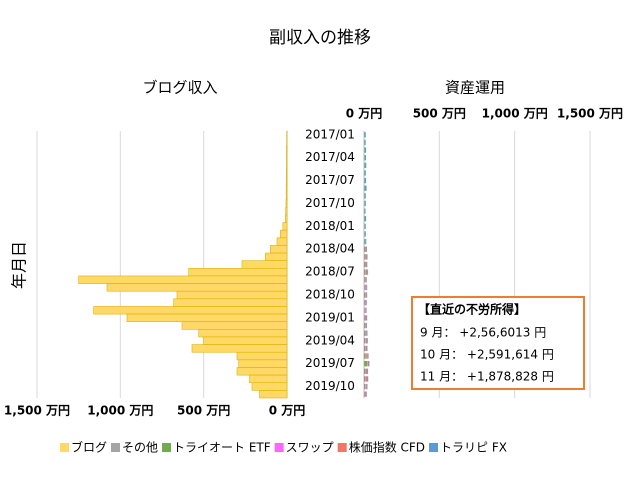 The width and height of the screenshot is (640, 480). I want to click on y-tick-label: 2017/10, so click(330, 203).